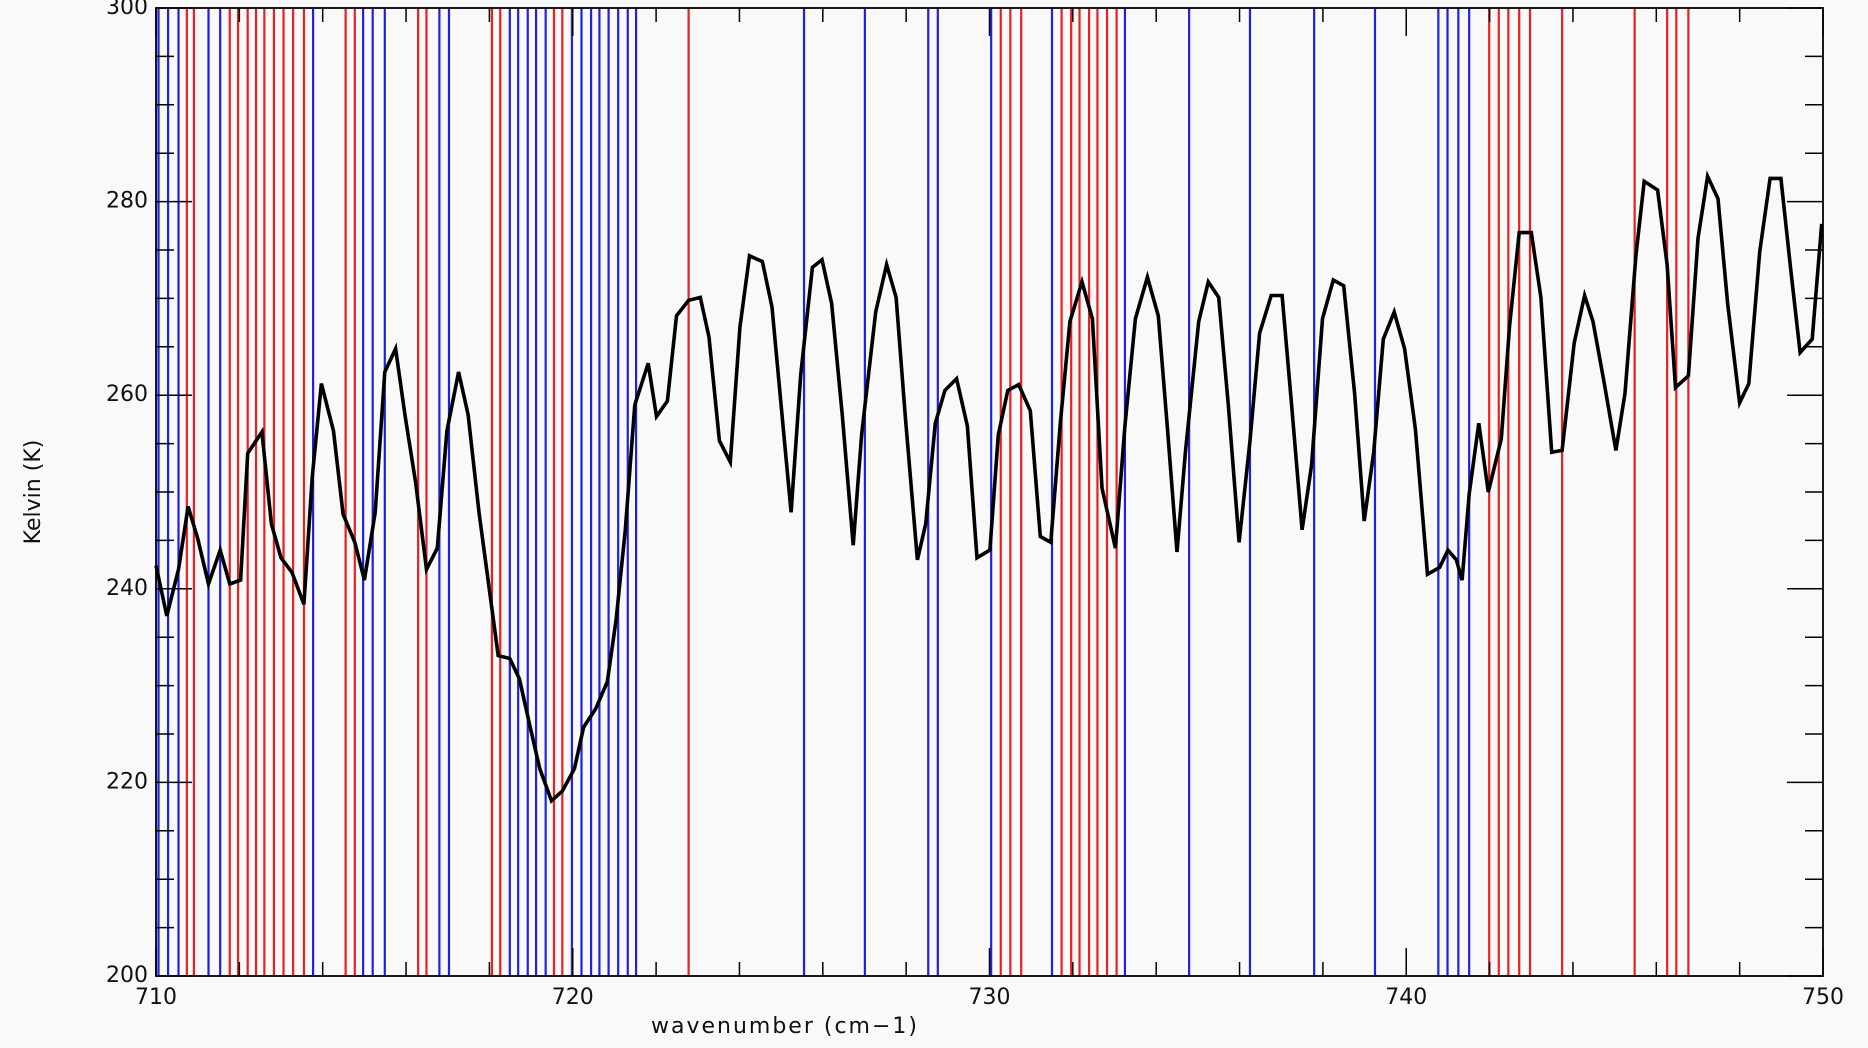  What do you see at coordinates (785, 1026) in the screenshot?
I see `x-axis-title: wavenumber (cm−1)` at bounding box center [785, 1026].